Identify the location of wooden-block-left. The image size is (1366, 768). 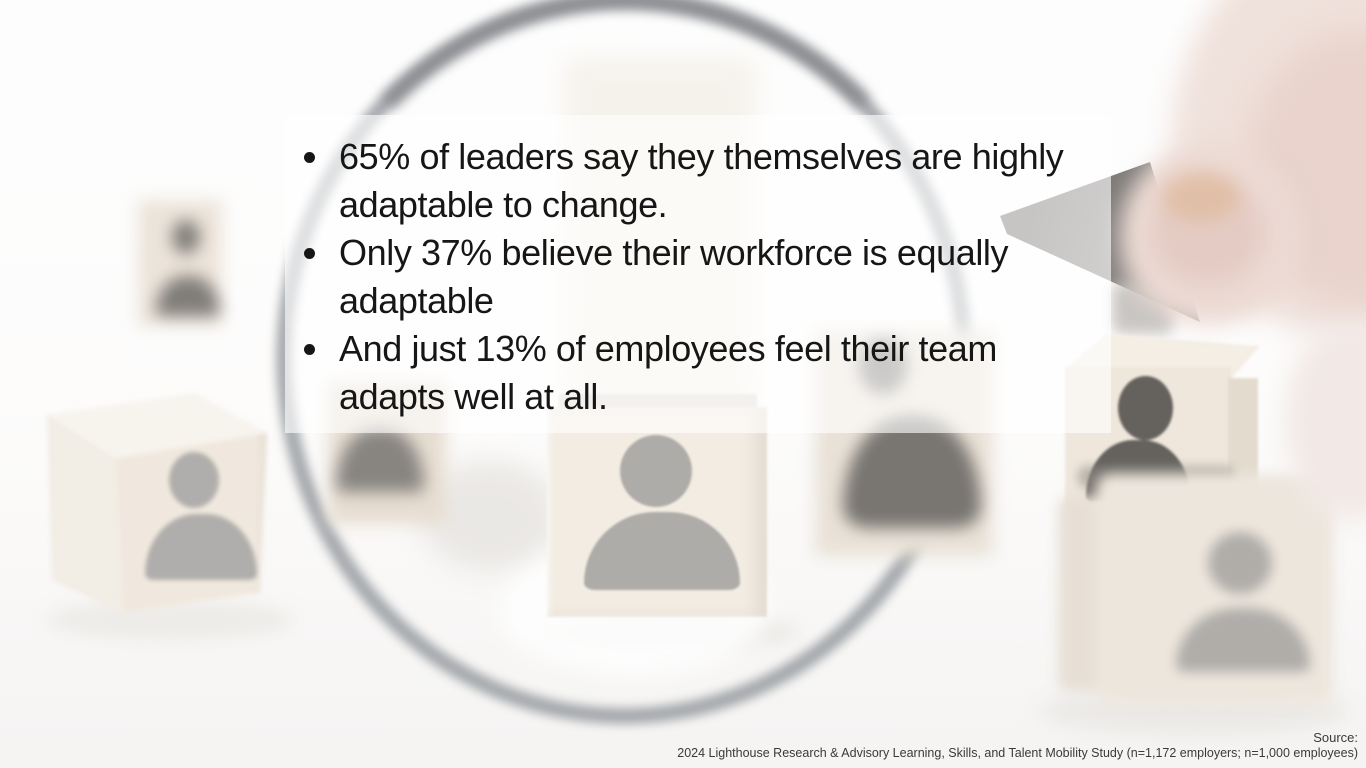
(159, 506).